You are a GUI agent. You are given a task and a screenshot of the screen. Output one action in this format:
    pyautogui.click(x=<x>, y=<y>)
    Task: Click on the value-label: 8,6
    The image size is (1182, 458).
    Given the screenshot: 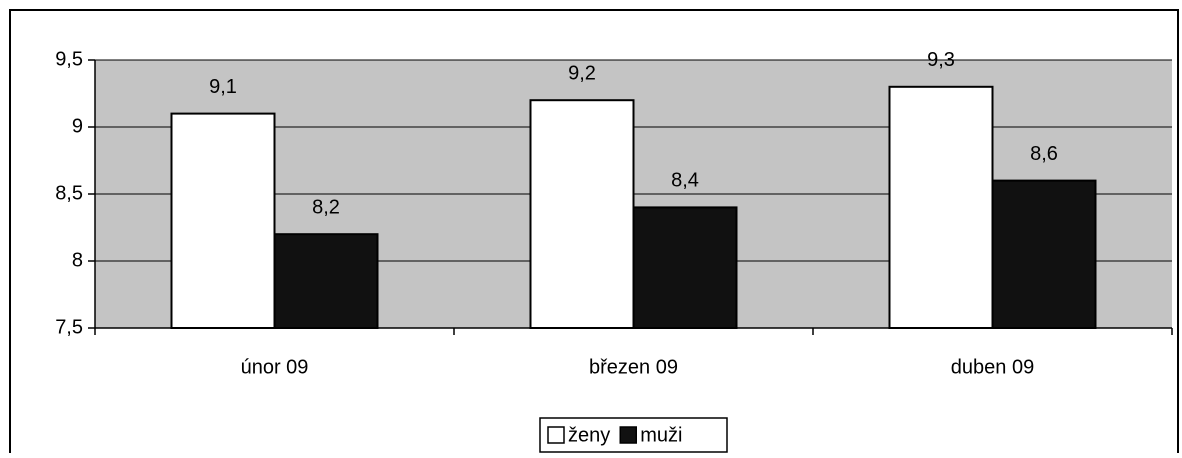 What is the action you would take?
    pyautogui.click(x=1044, y=154)
    